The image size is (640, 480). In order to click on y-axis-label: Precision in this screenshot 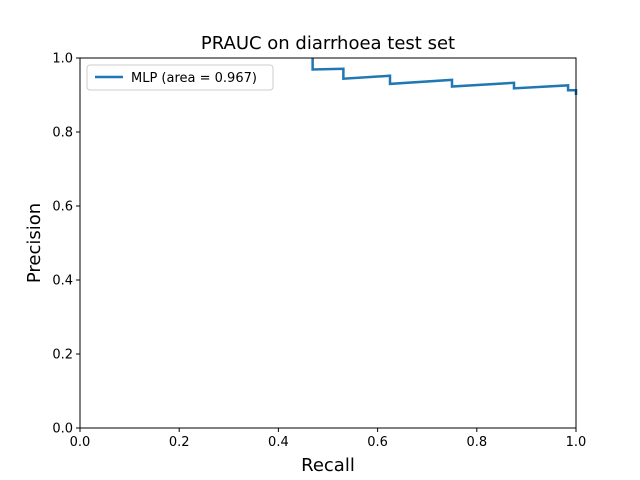, I will do `click(34, 243)`.